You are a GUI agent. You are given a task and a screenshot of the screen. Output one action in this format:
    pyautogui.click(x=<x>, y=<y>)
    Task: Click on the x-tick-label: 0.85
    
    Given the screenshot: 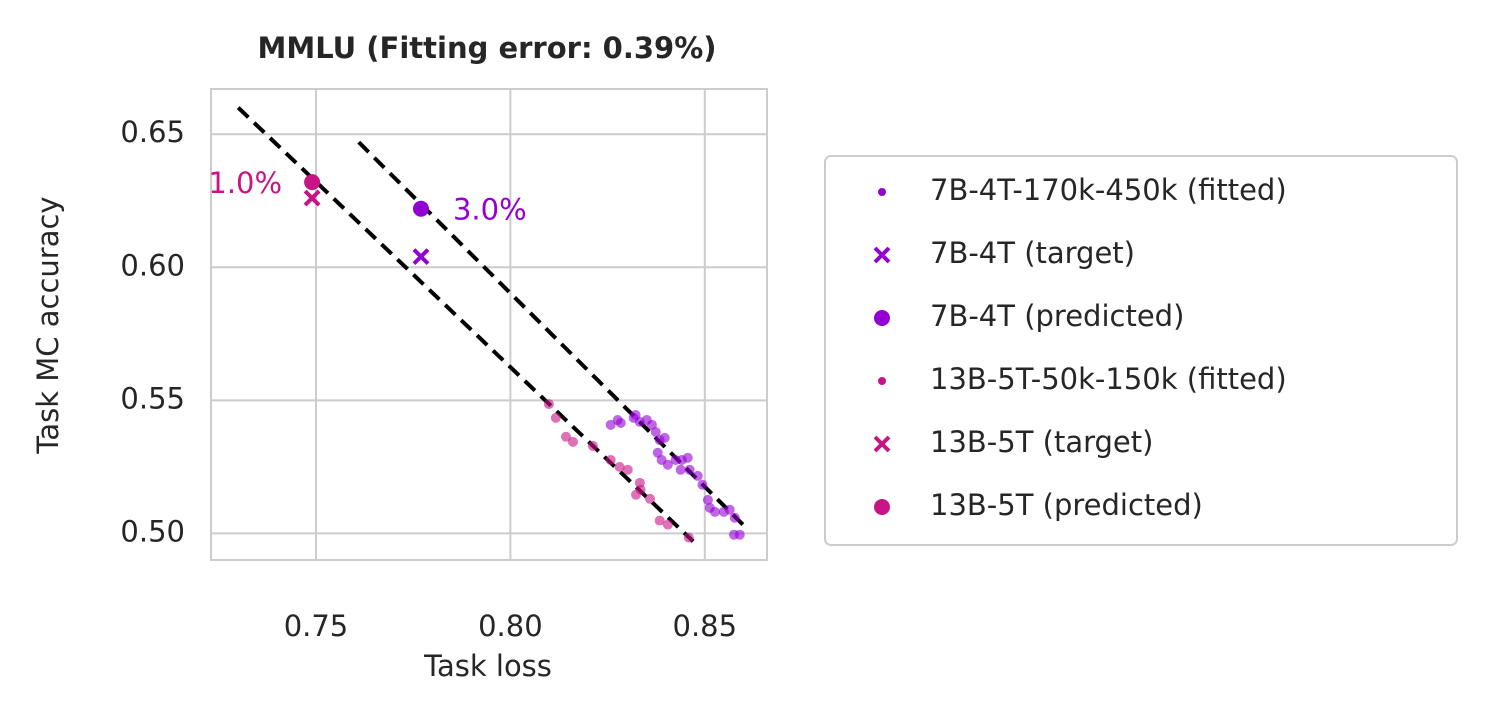 What is the action you would take?
    pyautogui.click(x=705, y=626)
    